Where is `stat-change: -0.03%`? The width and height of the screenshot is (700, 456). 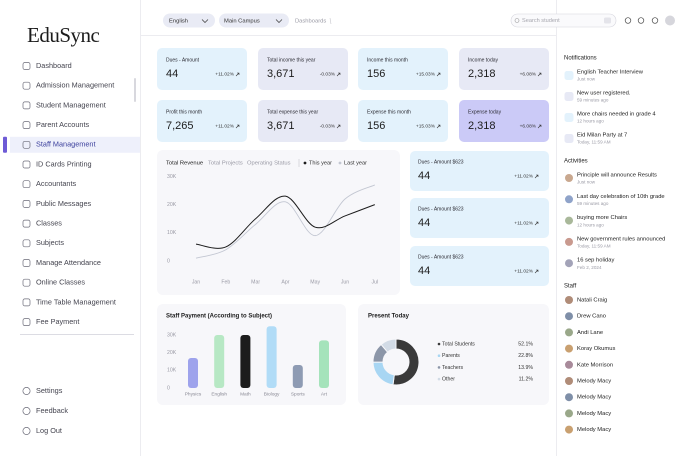
stat-change: -0.03% is located at coordinates (328, 126).